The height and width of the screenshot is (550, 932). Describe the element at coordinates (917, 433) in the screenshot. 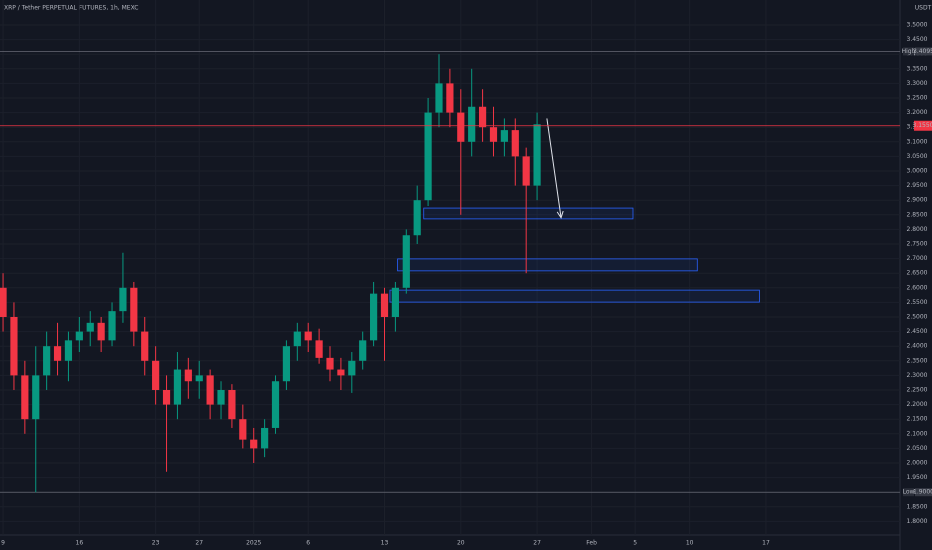

I see `y-tick-label: 2.1000` at that location.